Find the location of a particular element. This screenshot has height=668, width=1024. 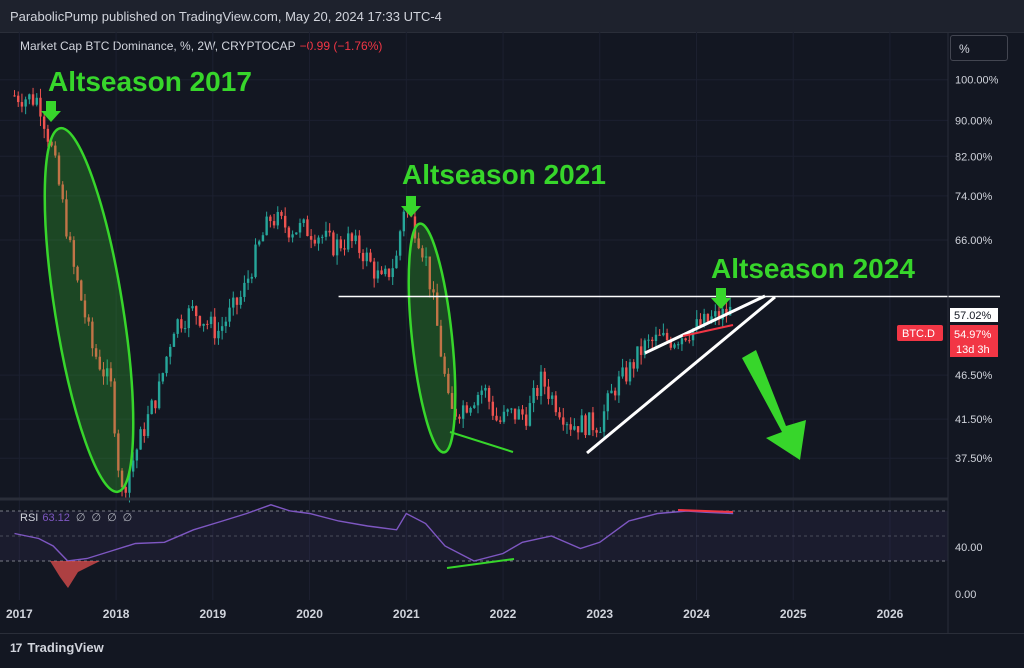

rsi-value: 63.12 is located at coordinates (56, 518).